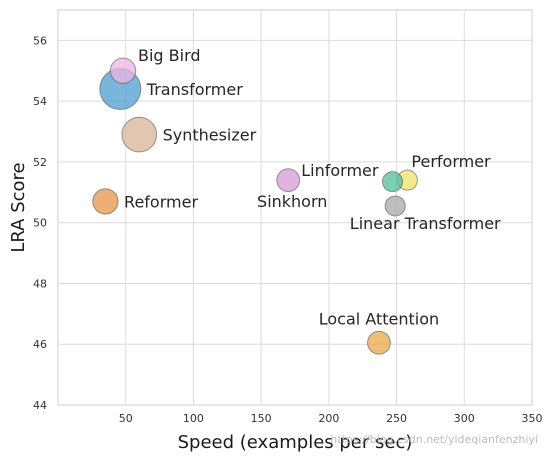  I want to click on data-point-label: Reformer, so click(161, 201).